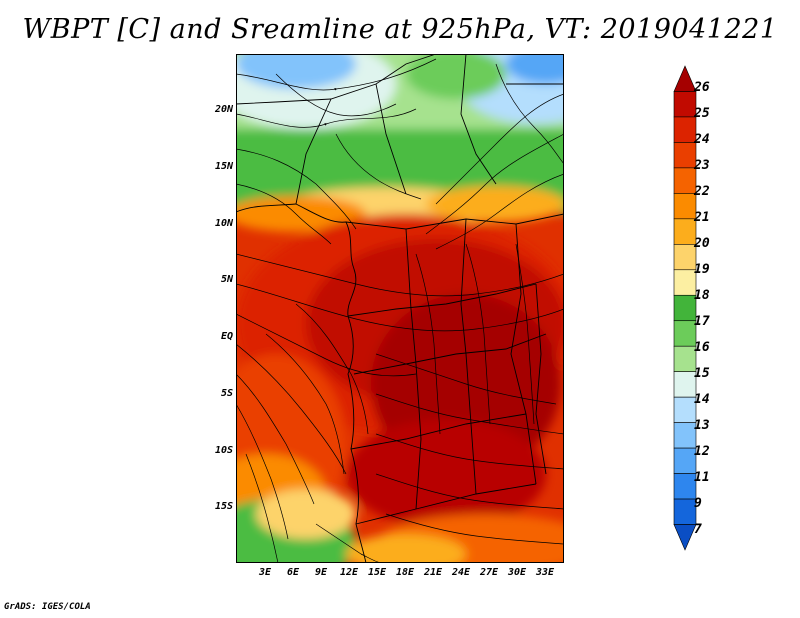  I want to click on colorbar-label: 13, so click(702, 425).